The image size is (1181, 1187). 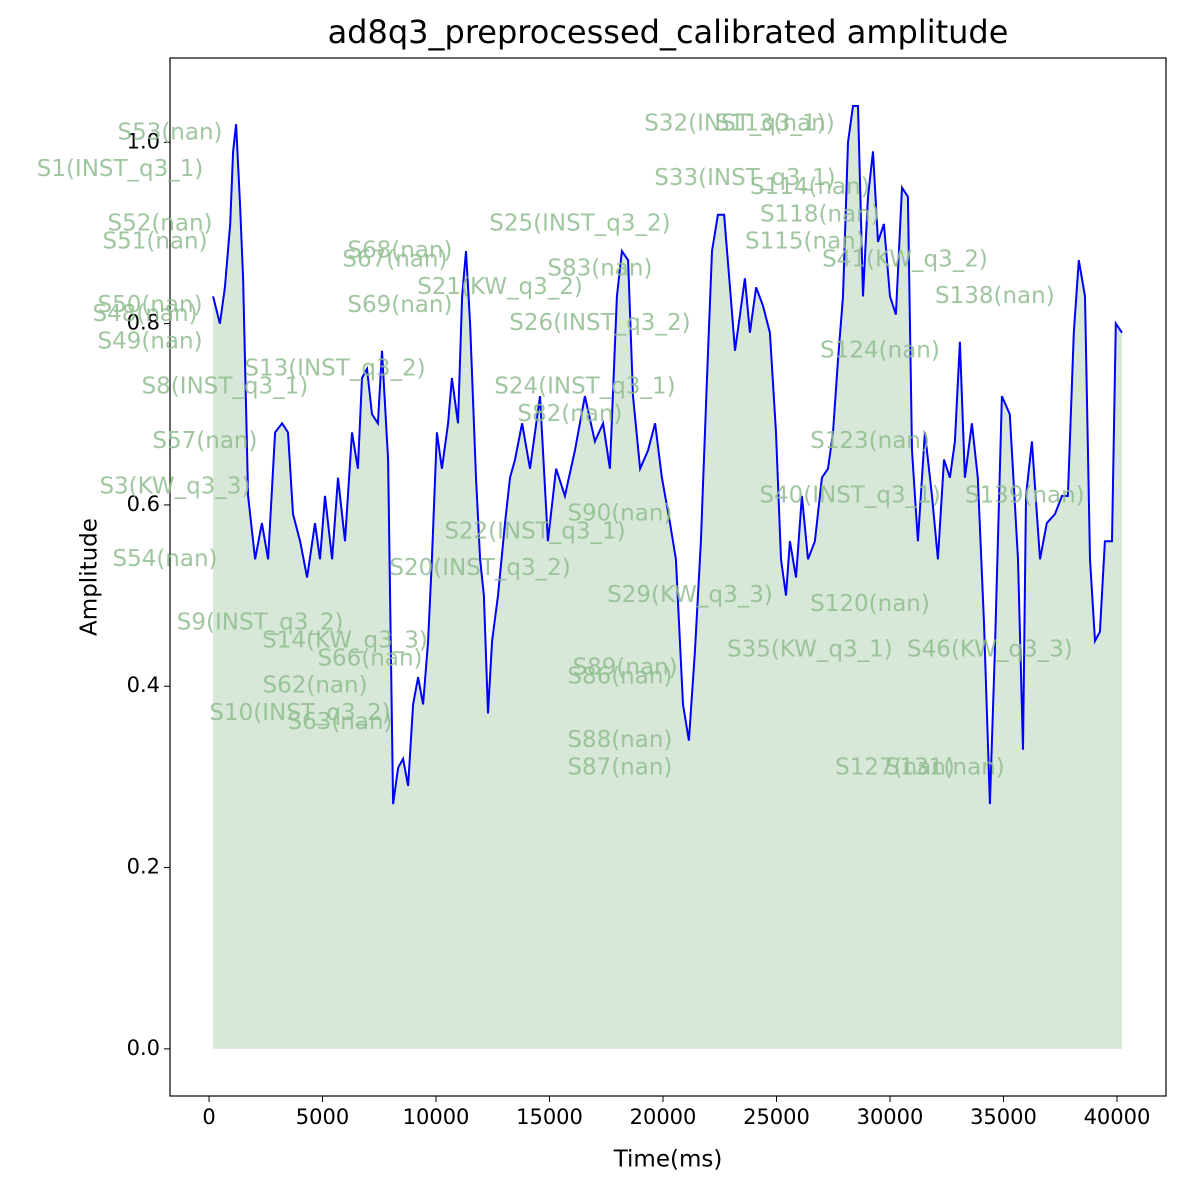 What do you see at coordinates (120, 169) in the screenshot?
I see `annotation: S1(INST_q3_1)` at bounding box center [120, 169].